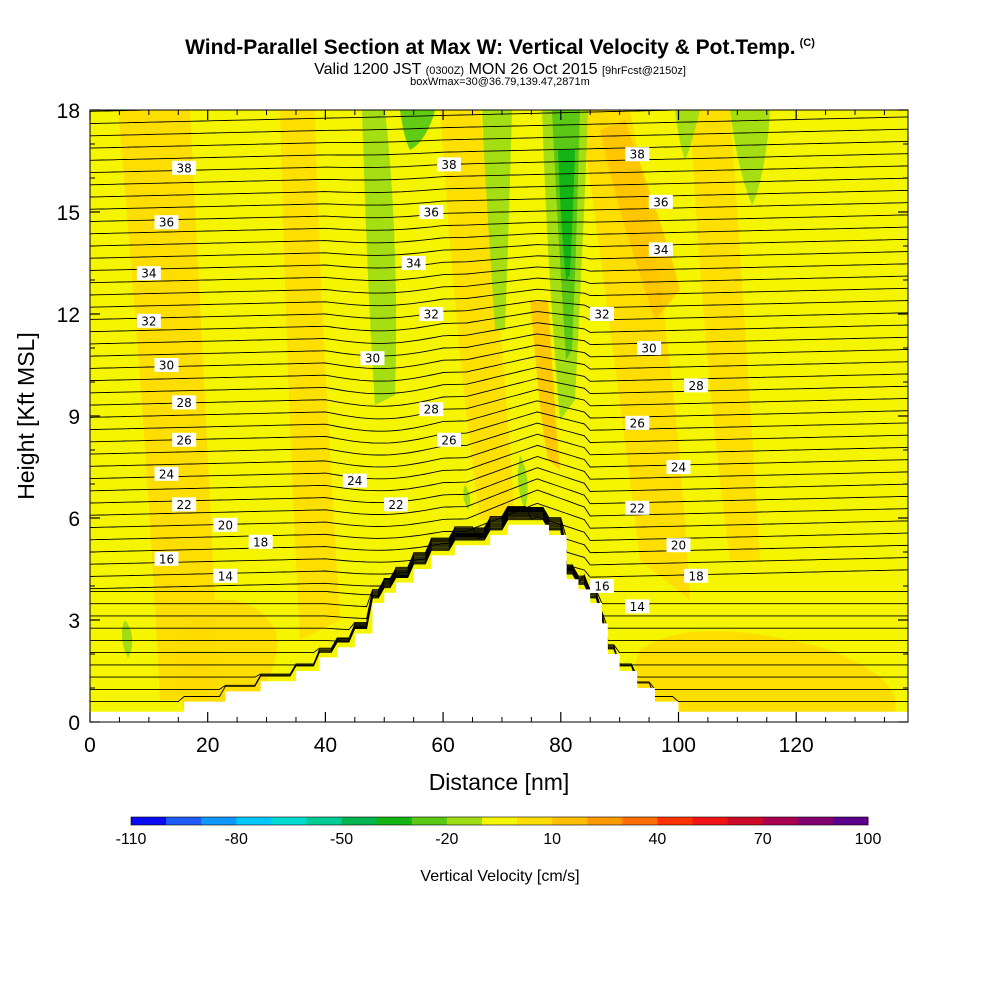 The width and height of the screenshot is (1000, 1000). Describe the element at coordinates (497, 220) in the screenshot. I see `downdraft-shading-mid-band` at that location.